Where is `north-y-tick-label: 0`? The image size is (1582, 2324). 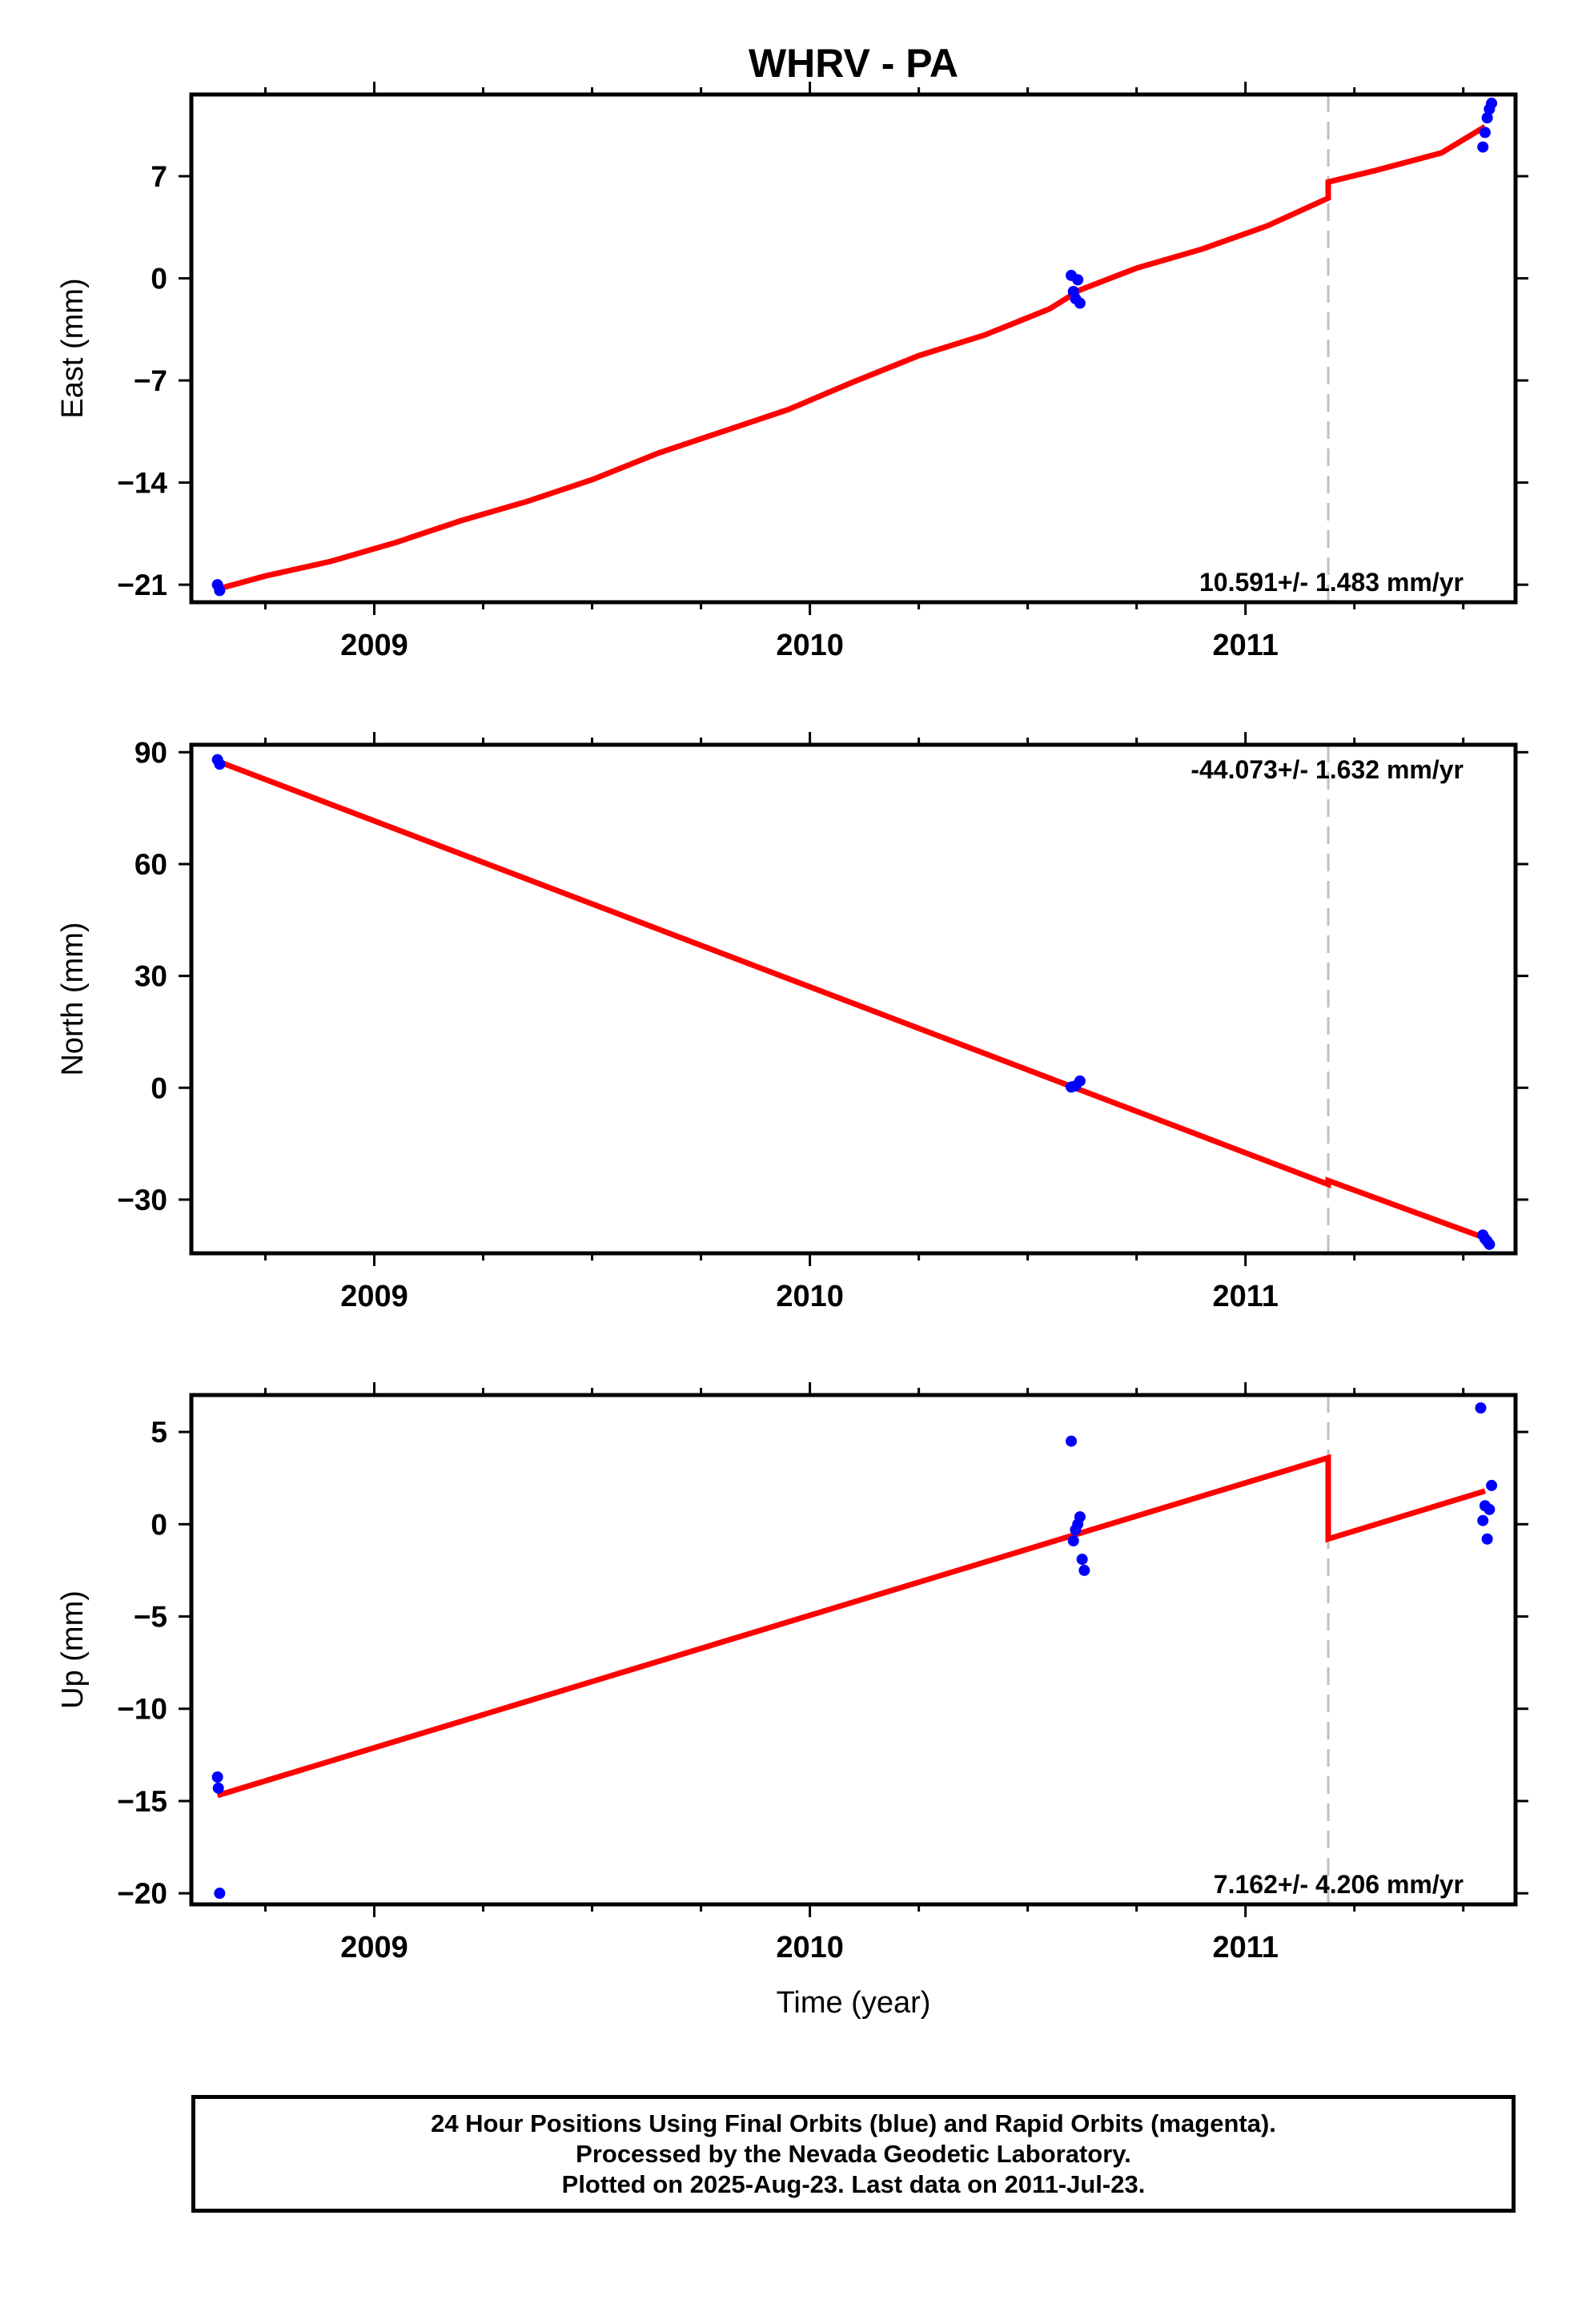
north-y-tick-label: 0 is located at coordinates (159, 1088).